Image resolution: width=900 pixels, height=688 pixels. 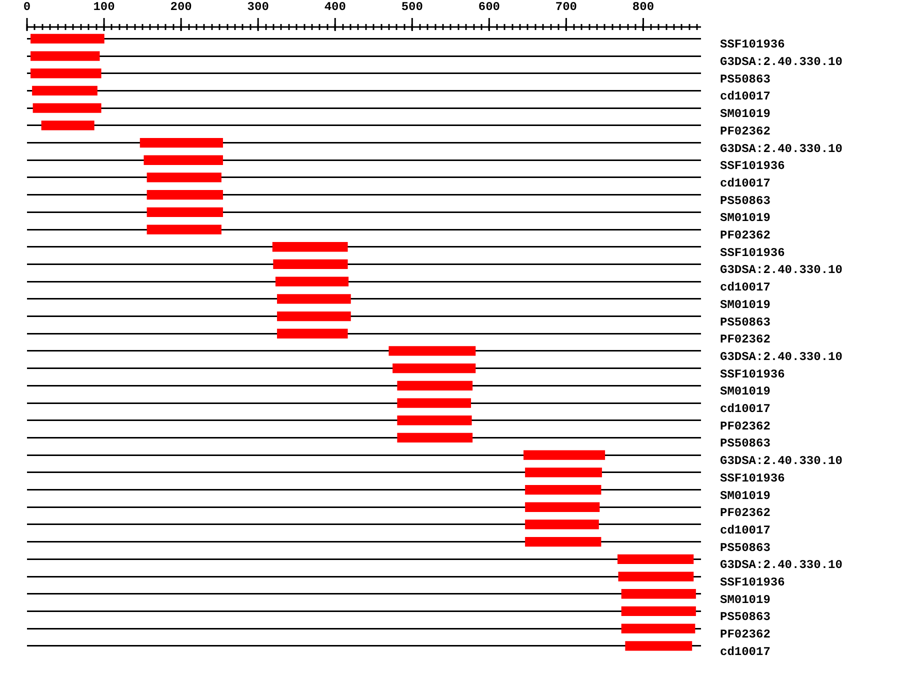 I want to click on x-tick-label: 400, so click(x=335, y=7).